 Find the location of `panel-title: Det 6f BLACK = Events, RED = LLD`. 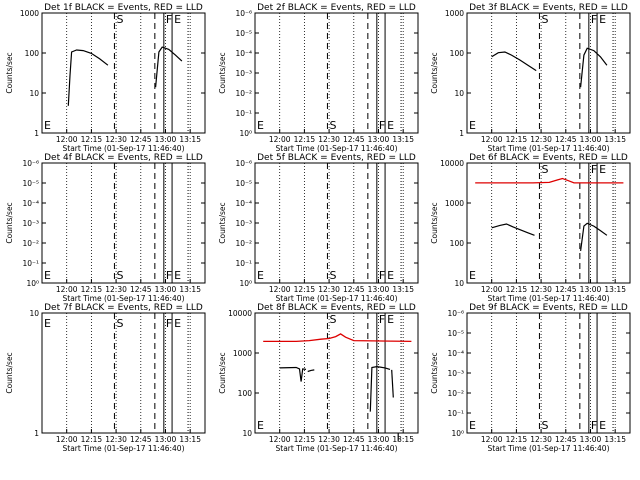

panel-title: Det 6f BLACK = Events, RED = LLD is located at coordinates (548, 158).